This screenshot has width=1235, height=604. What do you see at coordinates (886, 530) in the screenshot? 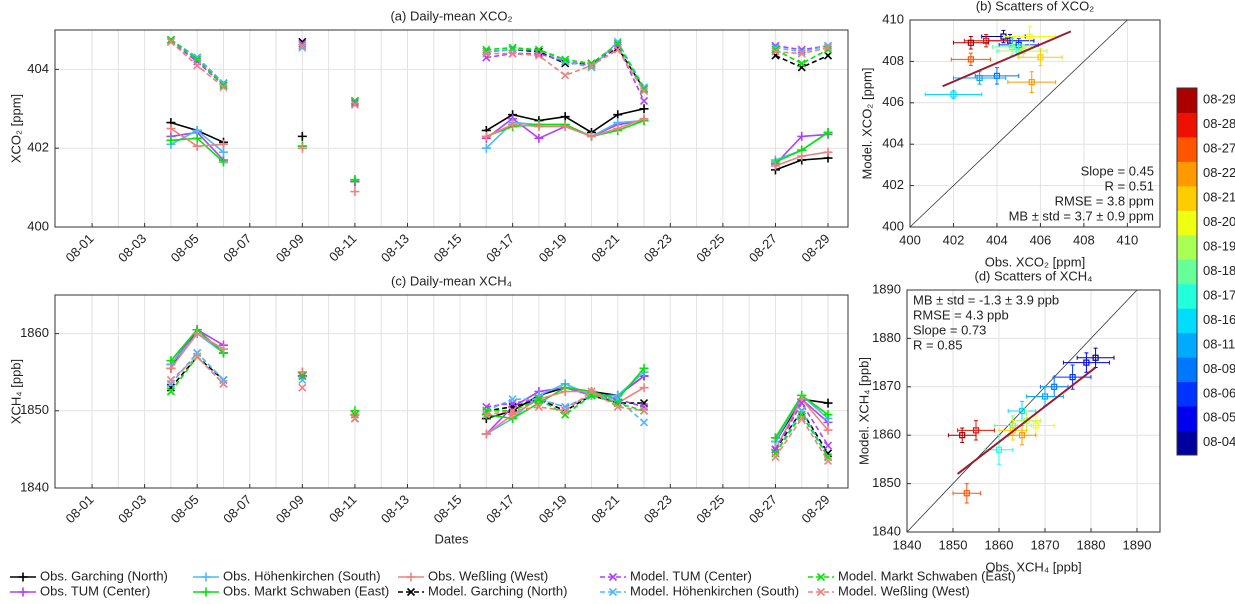
I see `y-tick-label: 1840` at bounding box center [886, 530].